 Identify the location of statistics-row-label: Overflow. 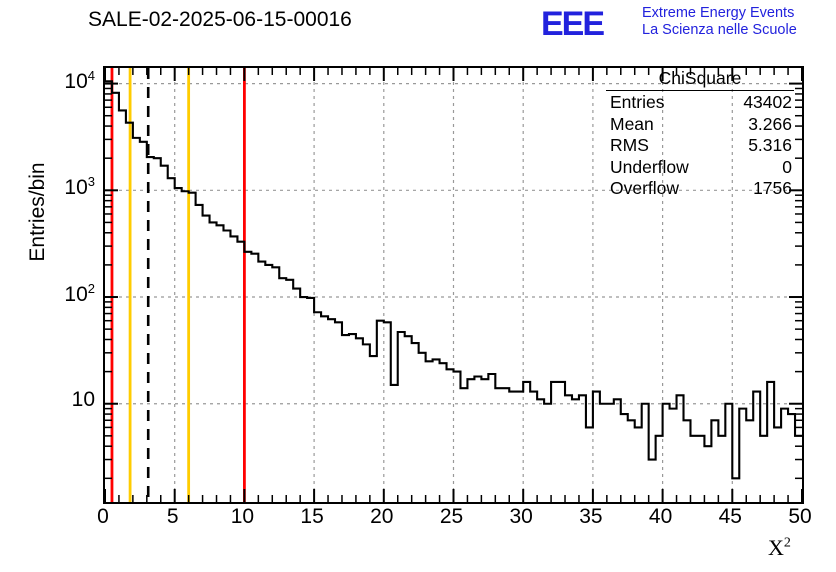
(645, 188).